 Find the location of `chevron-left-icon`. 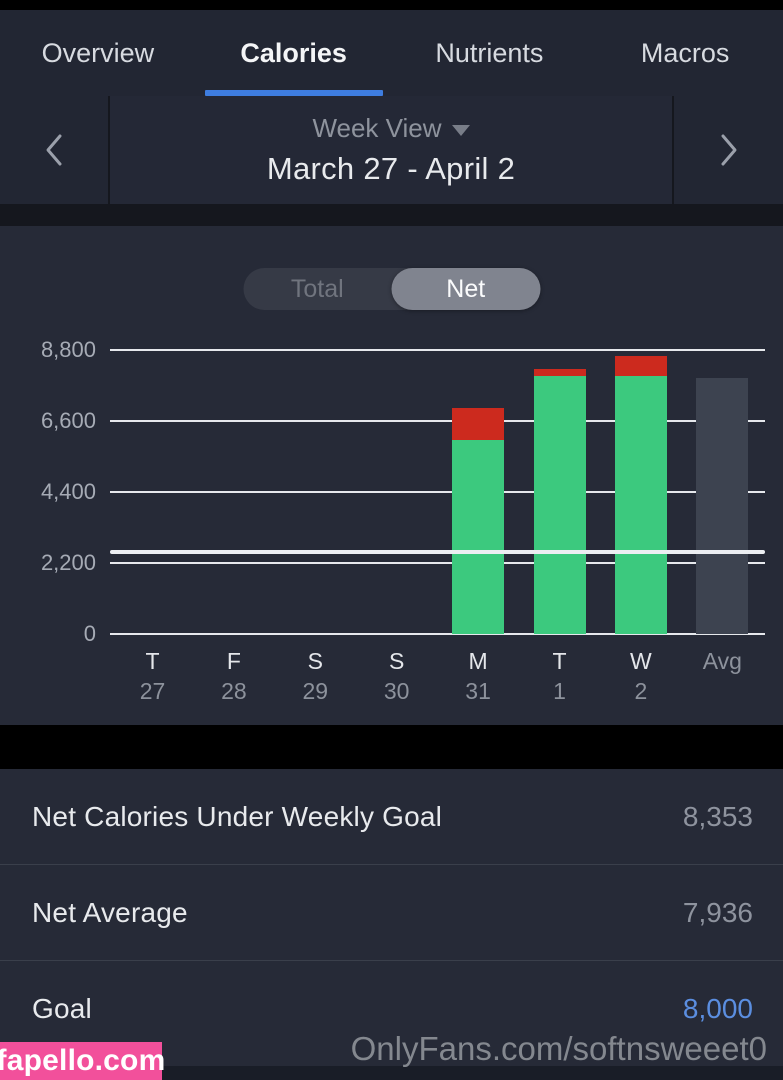

chevron-left-icon is located at coordinates (54, 150).